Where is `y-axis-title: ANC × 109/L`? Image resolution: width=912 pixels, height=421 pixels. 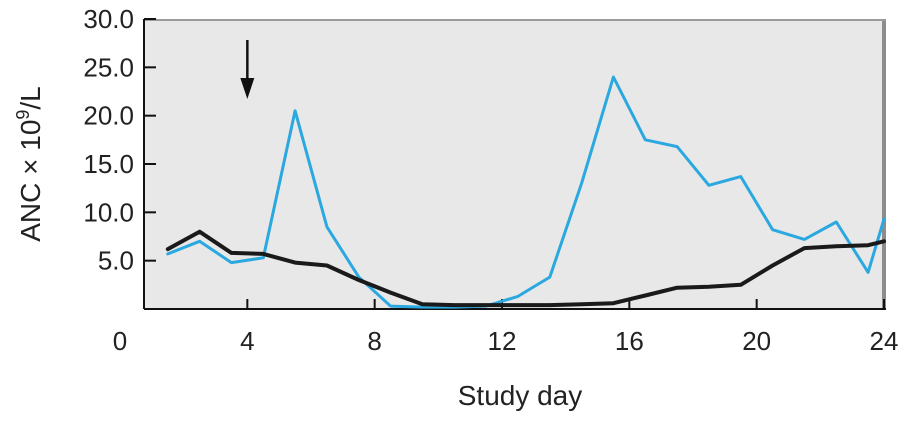 y-axis-title: ANC × 109/L is located at coordinates (29, 164).